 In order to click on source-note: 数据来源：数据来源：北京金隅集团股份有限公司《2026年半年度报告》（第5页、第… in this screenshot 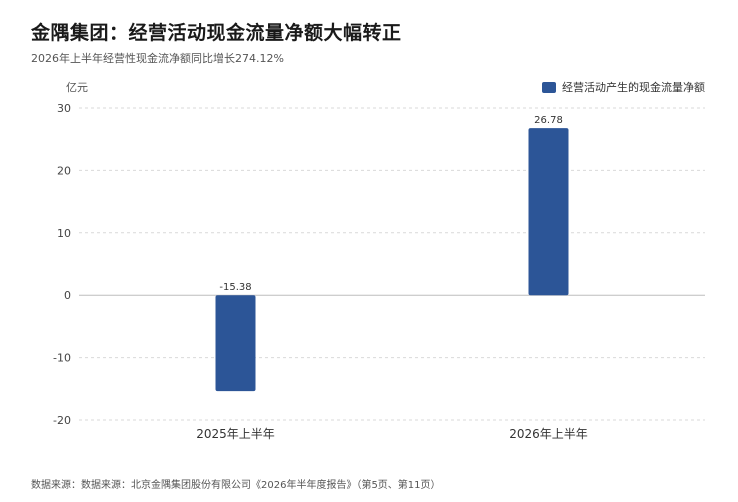, I will do `click(236, 485)`.